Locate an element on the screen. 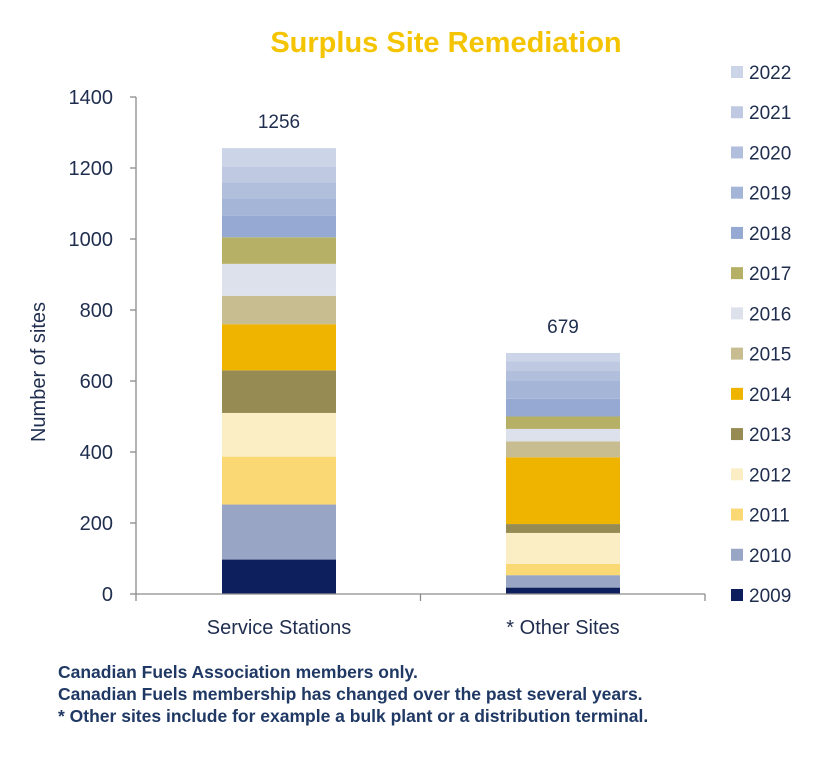 Image resolution: width=820 pixels, height=768 pixels. legend-item: 2011 is located at coordinates (760, 516).